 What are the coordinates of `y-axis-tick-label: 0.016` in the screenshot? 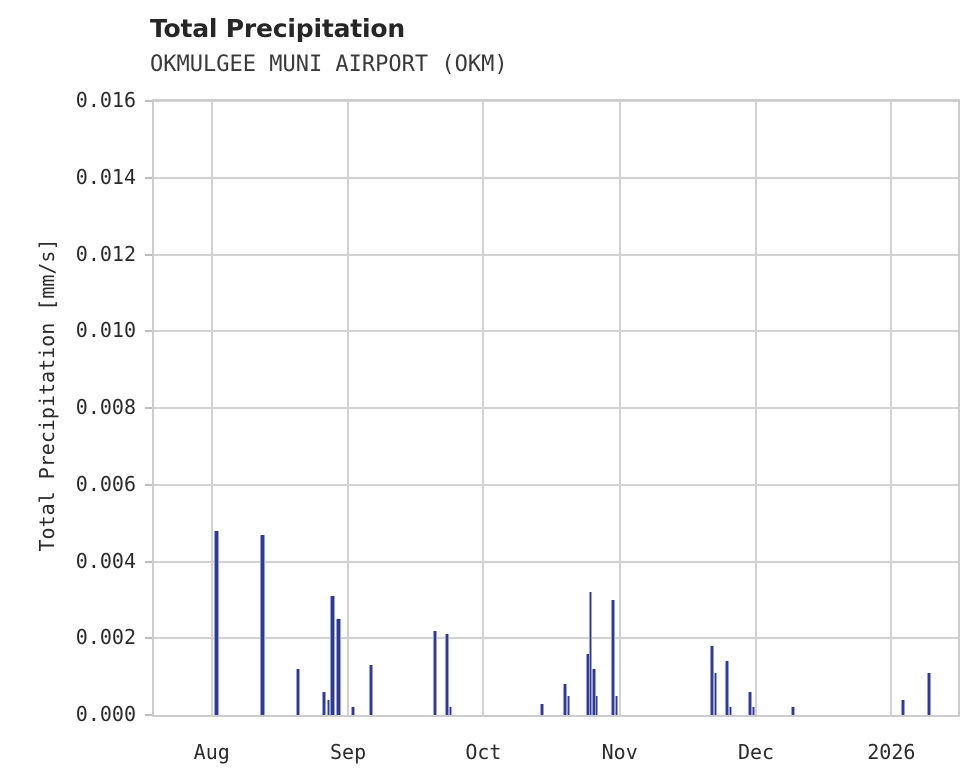 It's located at (105, 100).